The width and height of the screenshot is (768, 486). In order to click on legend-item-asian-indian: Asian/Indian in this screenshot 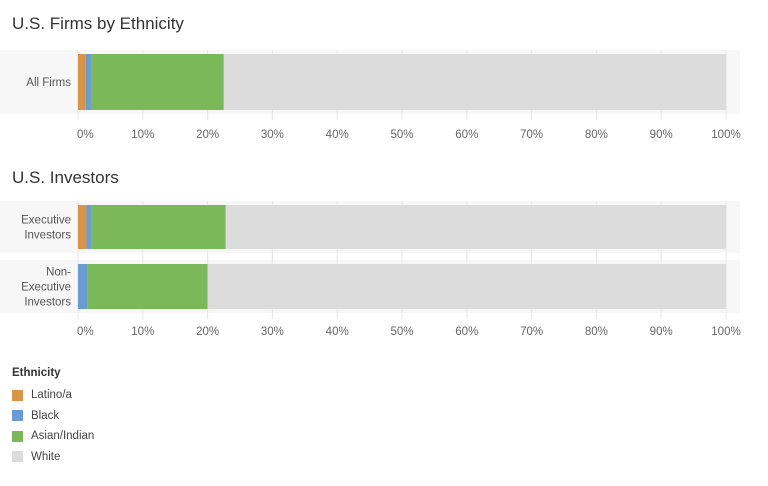, I will do `click(53, 436)`.